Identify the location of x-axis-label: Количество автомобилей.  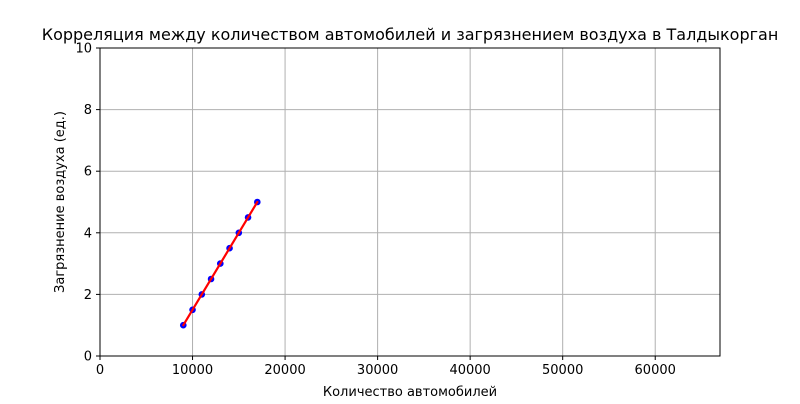
(410, 392).